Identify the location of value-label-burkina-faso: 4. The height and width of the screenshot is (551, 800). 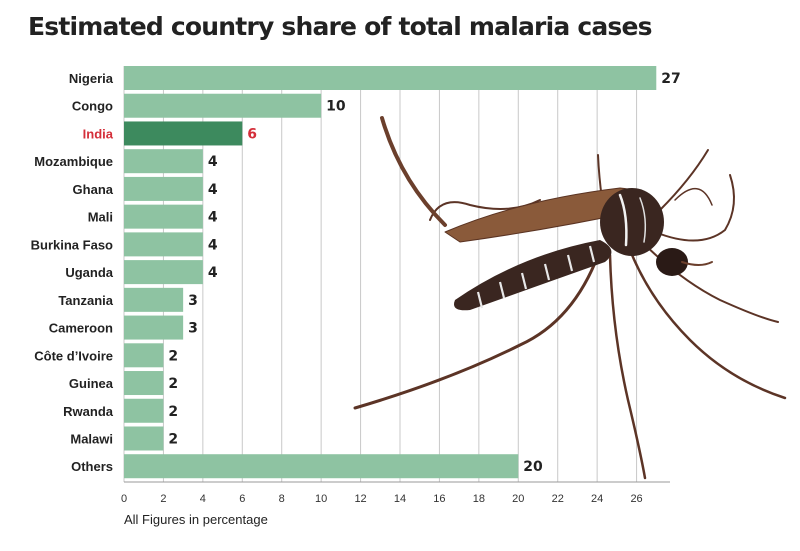
(213, 245).